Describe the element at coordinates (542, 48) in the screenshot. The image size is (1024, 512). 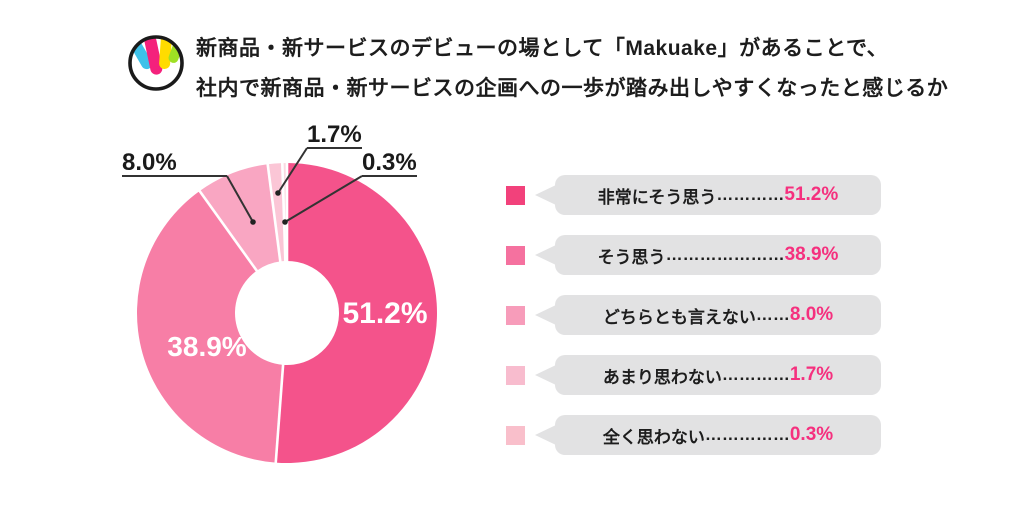
I see `title-line-1: 新商品・新サービスのデビューの場として「Makuake」があることで、` at that location.